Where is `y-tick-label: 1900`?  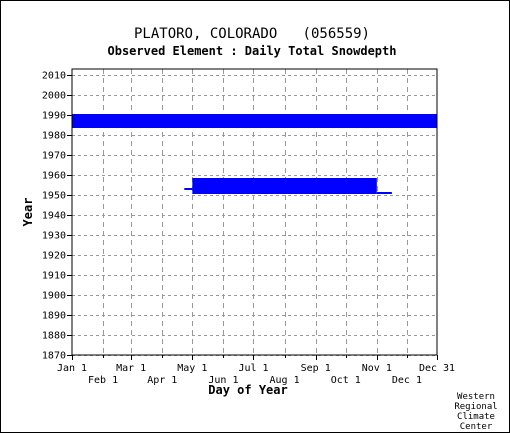 y-tick-label: 1900 is located at coordinates (54, 296).